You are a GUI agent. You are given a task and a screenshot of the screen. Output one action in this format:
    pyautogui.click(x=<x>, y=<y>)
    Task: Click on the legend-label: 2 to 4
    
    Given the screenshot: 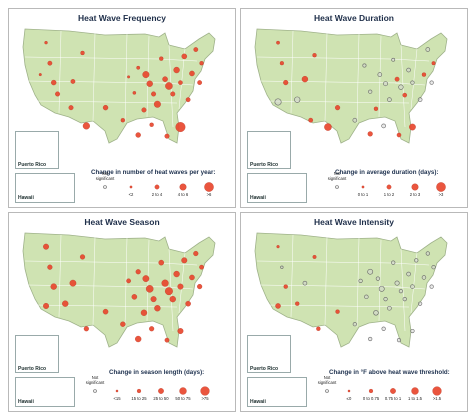 What is the action you would take?
    pyautogui.click(x=157, y=194)
    